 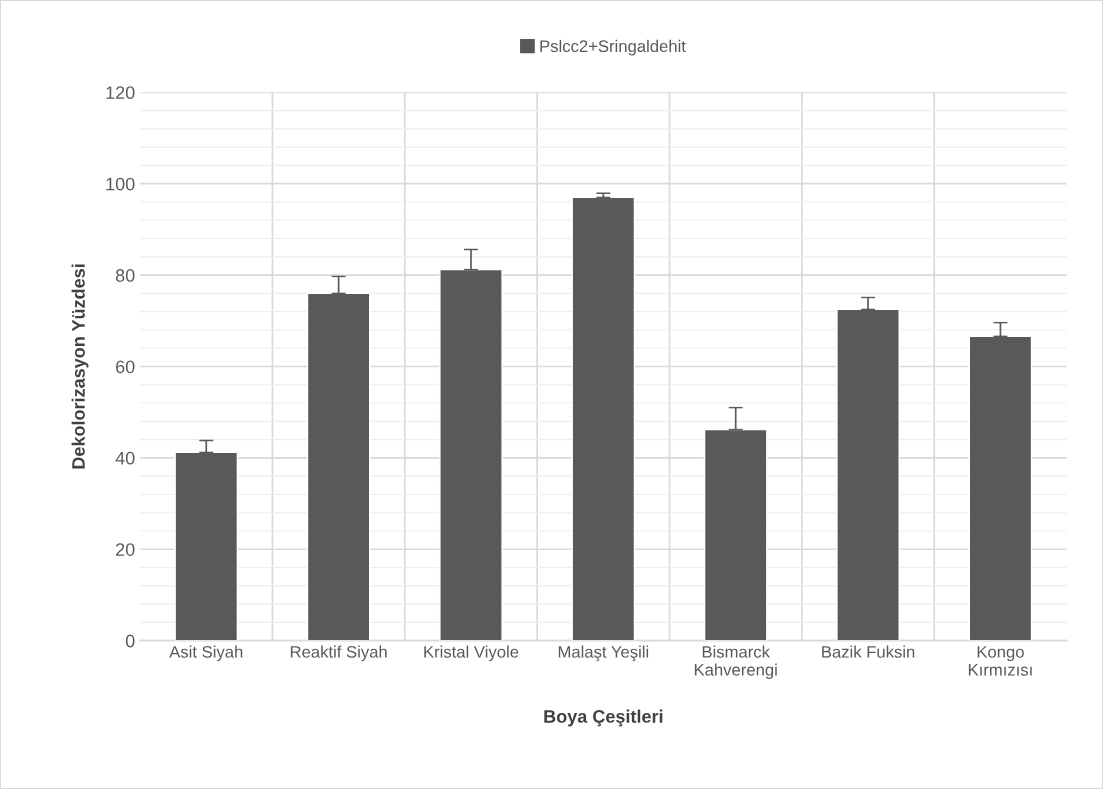 I want to click on legend-label: Pslcc2+Sringaldehit, so click(x=613, y=47).